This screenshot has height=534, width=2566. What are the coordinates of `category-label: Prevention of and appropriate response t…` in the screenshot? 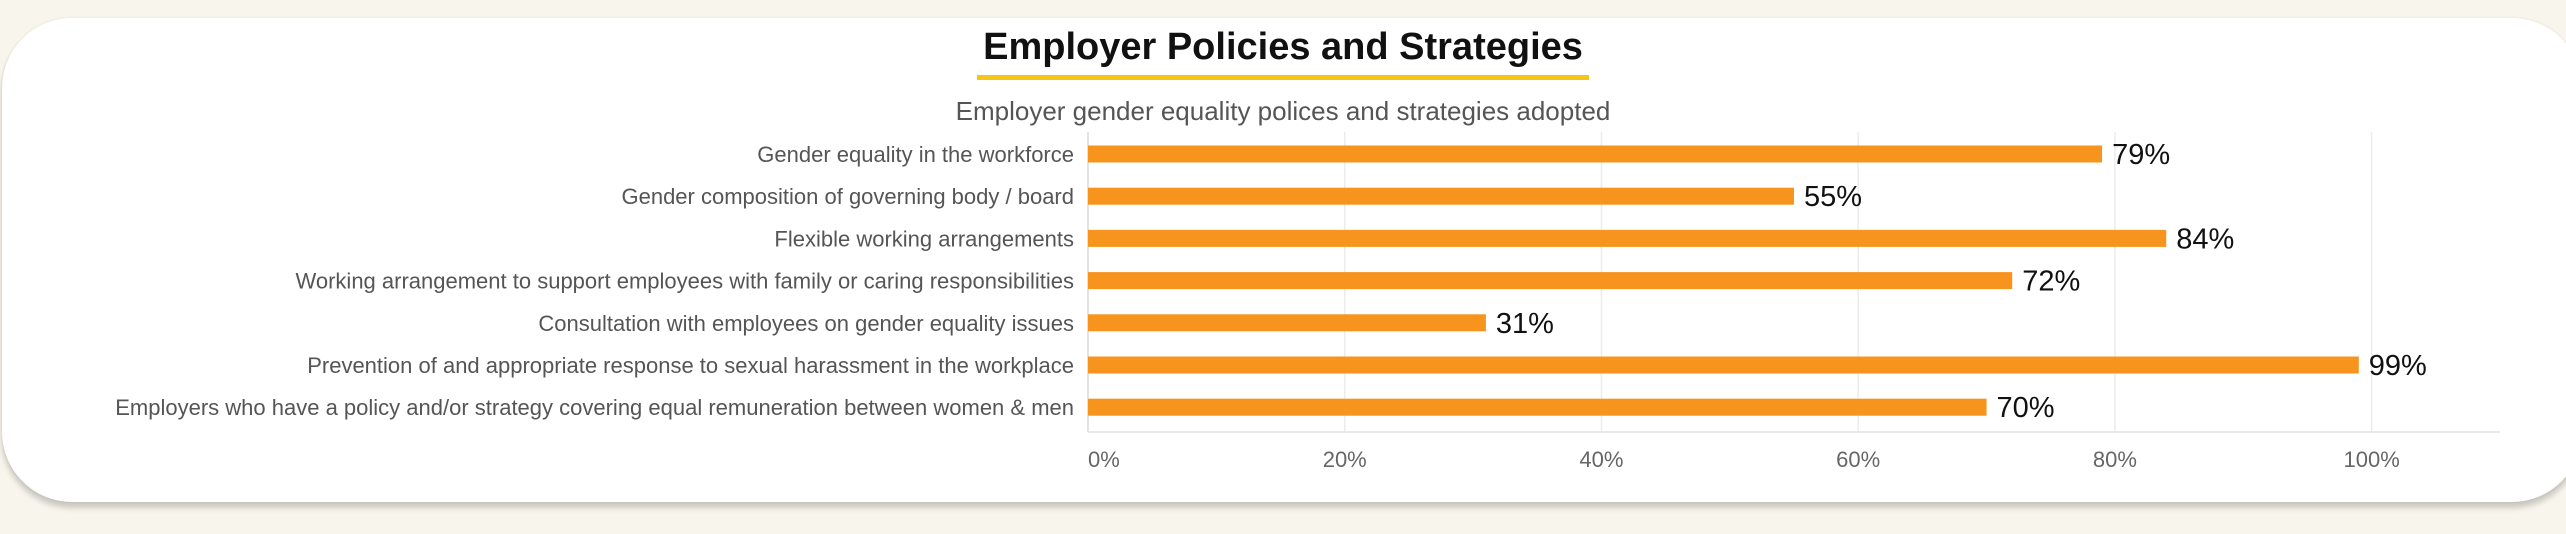 It's located at (690, 365).